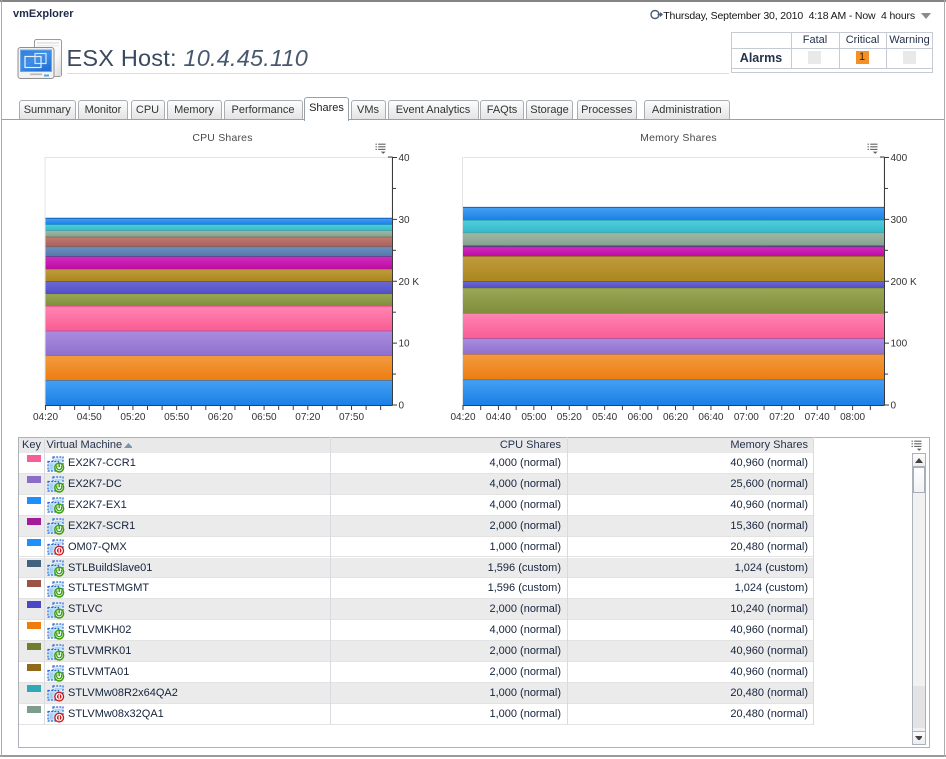  I want to click on svg-text: 10, so click(405, 344).